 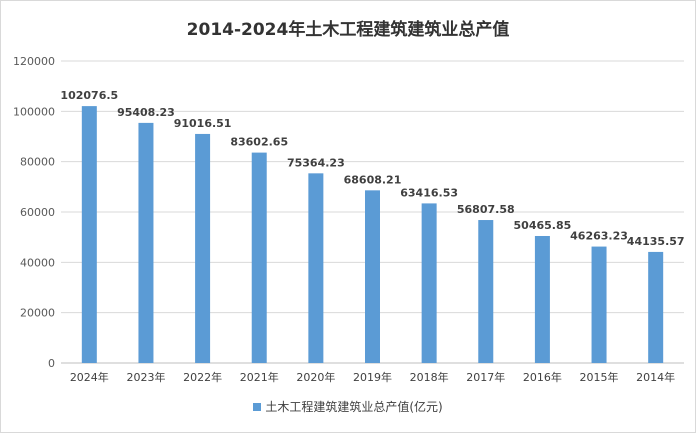 I want to click on x-tick-label: 2014年, so click(x=655, y=377).